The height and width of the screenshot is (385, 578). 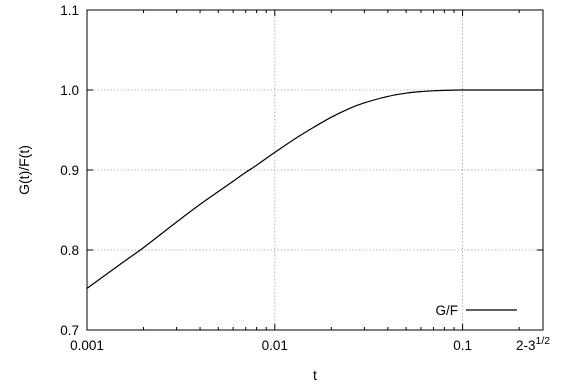 What do you see at coordinates (275, 345) in the screenshot?
I see `x-tick-label: 0.01` at bounding box center [275, 345].